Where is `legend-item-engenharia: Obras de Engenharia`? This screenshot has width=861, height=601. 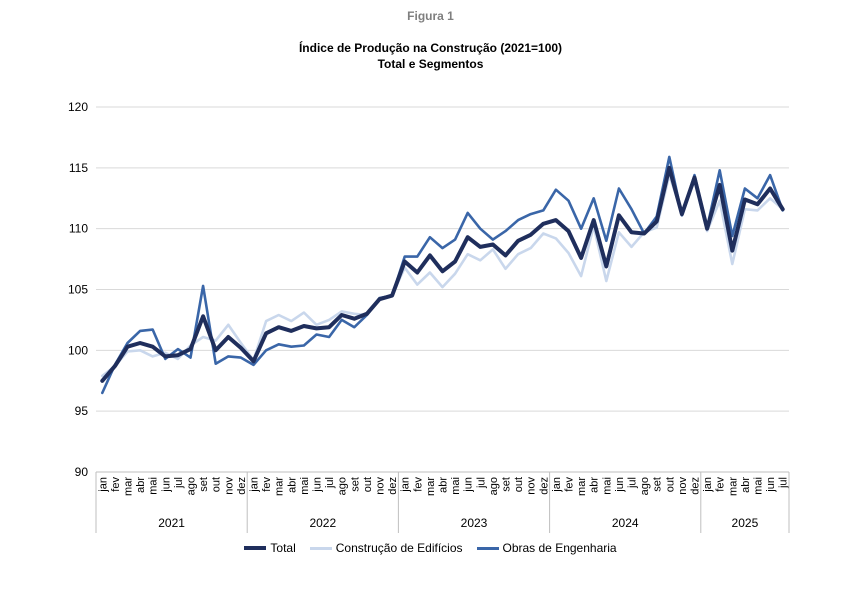
legend-item-engenharia: Obras de Engenharia is located at coordinates (546, 548).